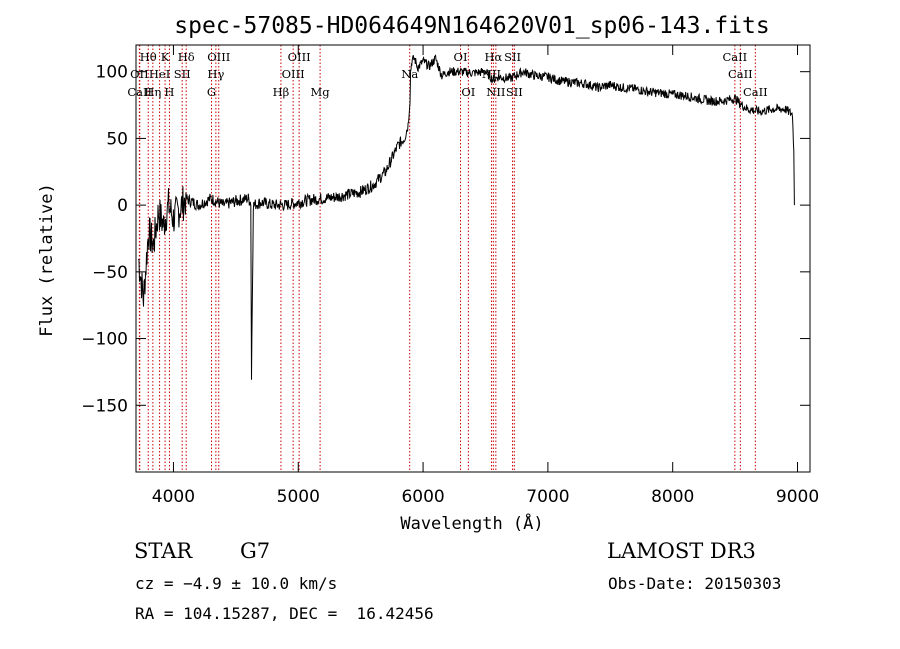  What do you see at coordinates (159, 74) in the screenshot?
I see `line-marker-label: HeI` at bounding box center [159, 74].